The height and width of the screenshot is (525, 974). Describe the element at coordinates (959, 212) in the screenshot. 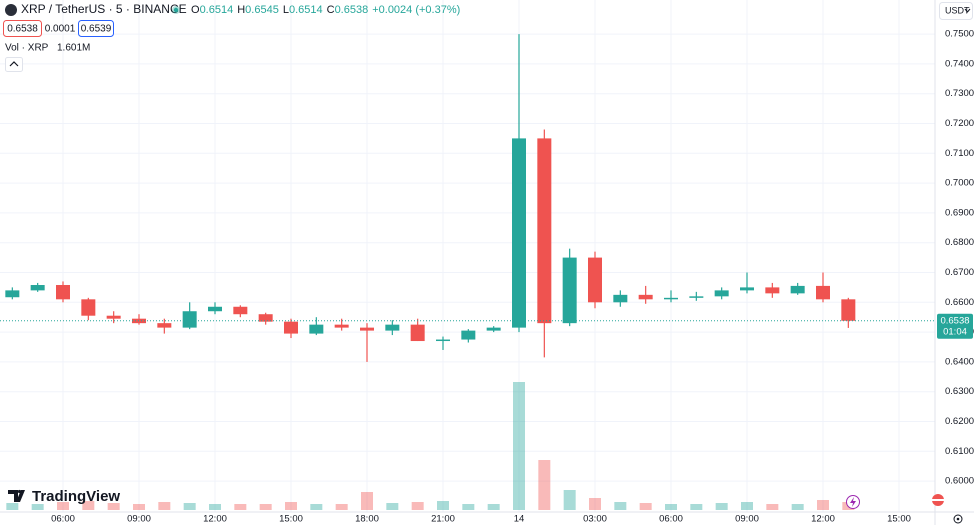

I see `y-tick-label: 0.6900` at that location.